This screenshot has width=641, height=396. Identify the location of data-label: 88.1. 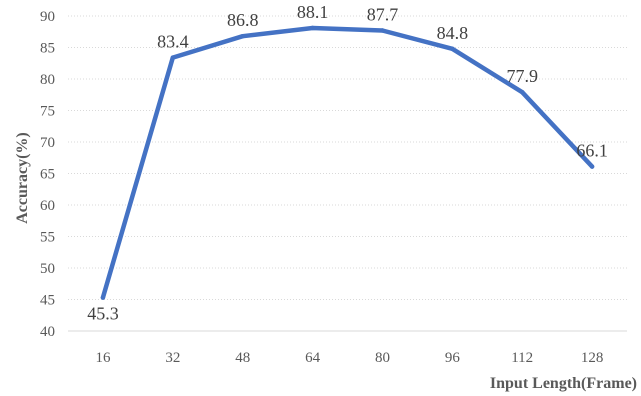
(313, 12).